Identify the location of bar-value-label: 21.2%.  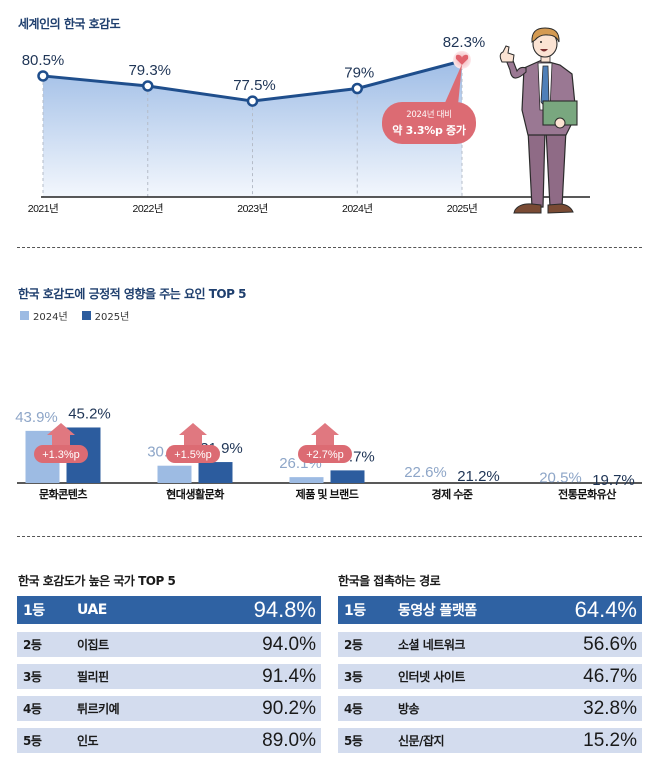
(478, 476).